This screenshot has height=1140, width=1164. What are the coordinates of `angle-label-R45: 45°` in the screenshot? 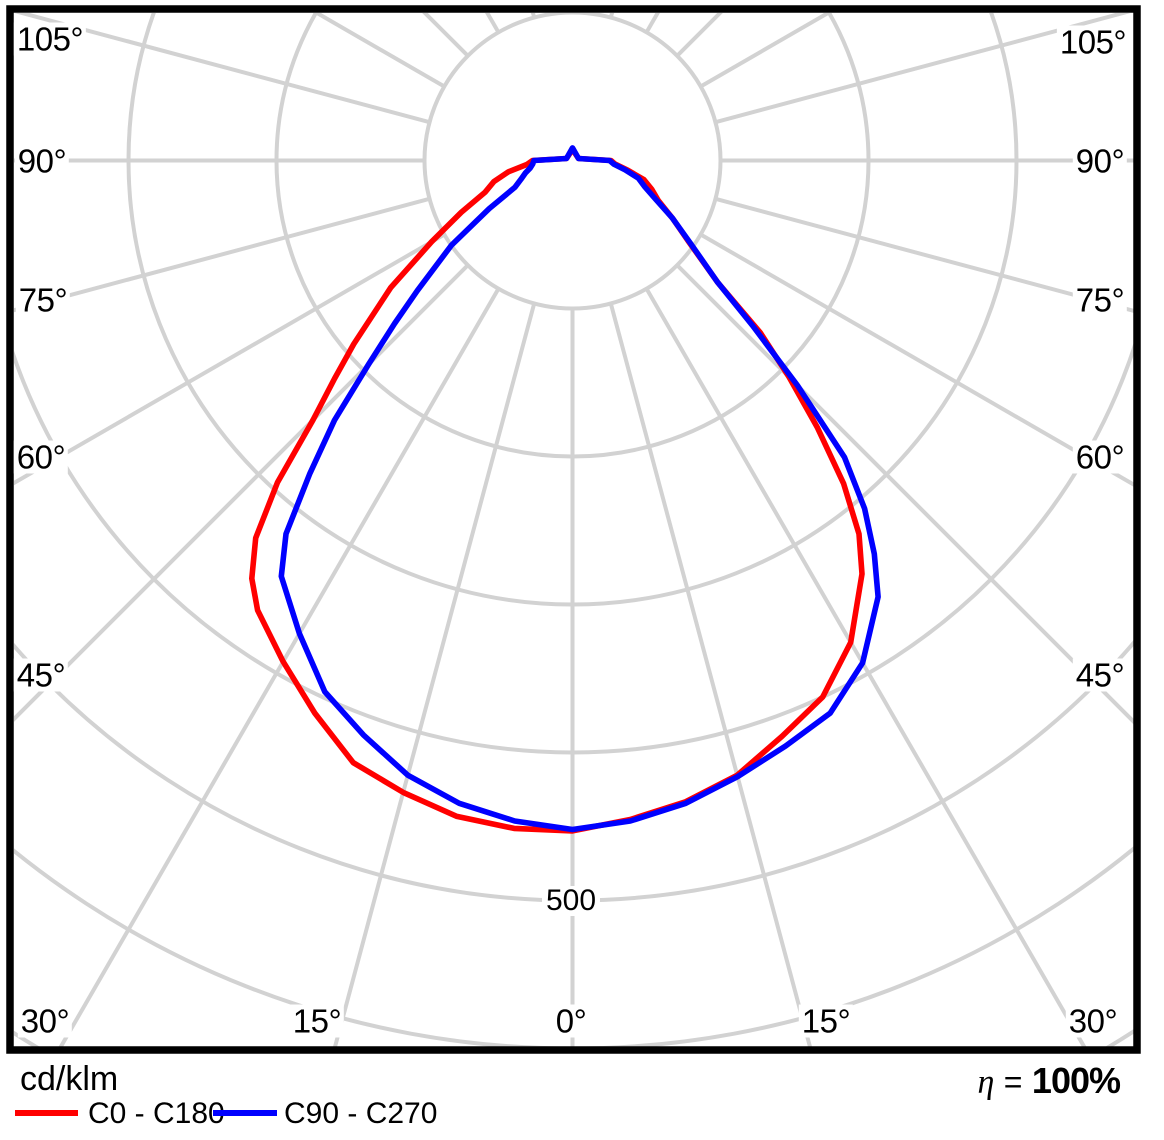 It's located at (1100, 675).